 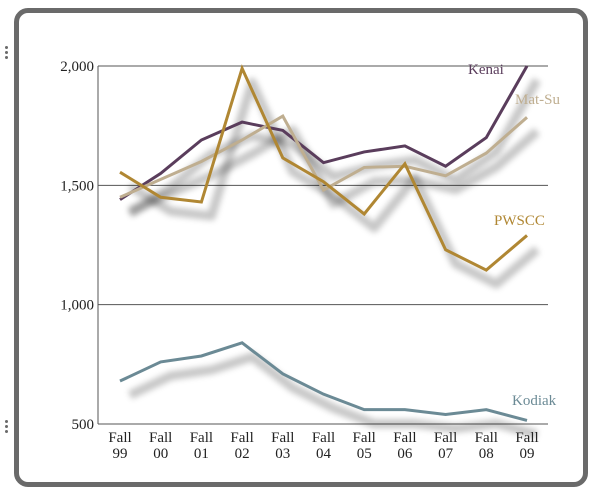 I want to click on x-tick-label: 09, so click(x=527, y=454).